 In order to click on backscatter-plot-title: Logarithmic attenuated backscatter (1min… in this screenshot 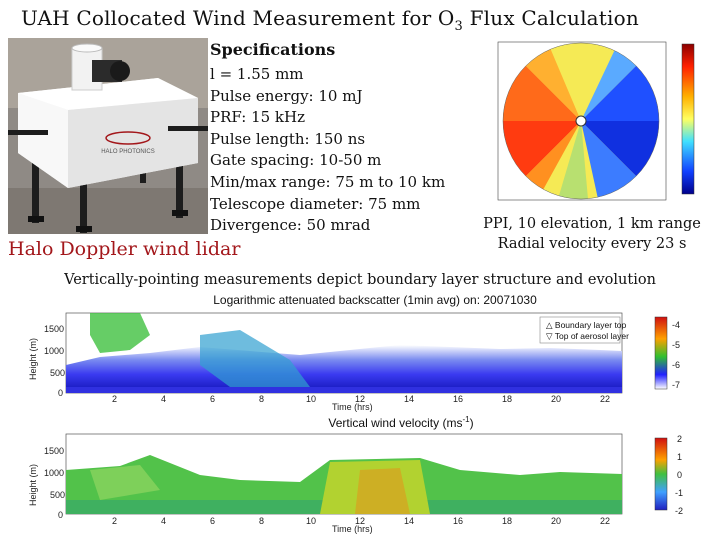, I will do `click(375, 300)`.